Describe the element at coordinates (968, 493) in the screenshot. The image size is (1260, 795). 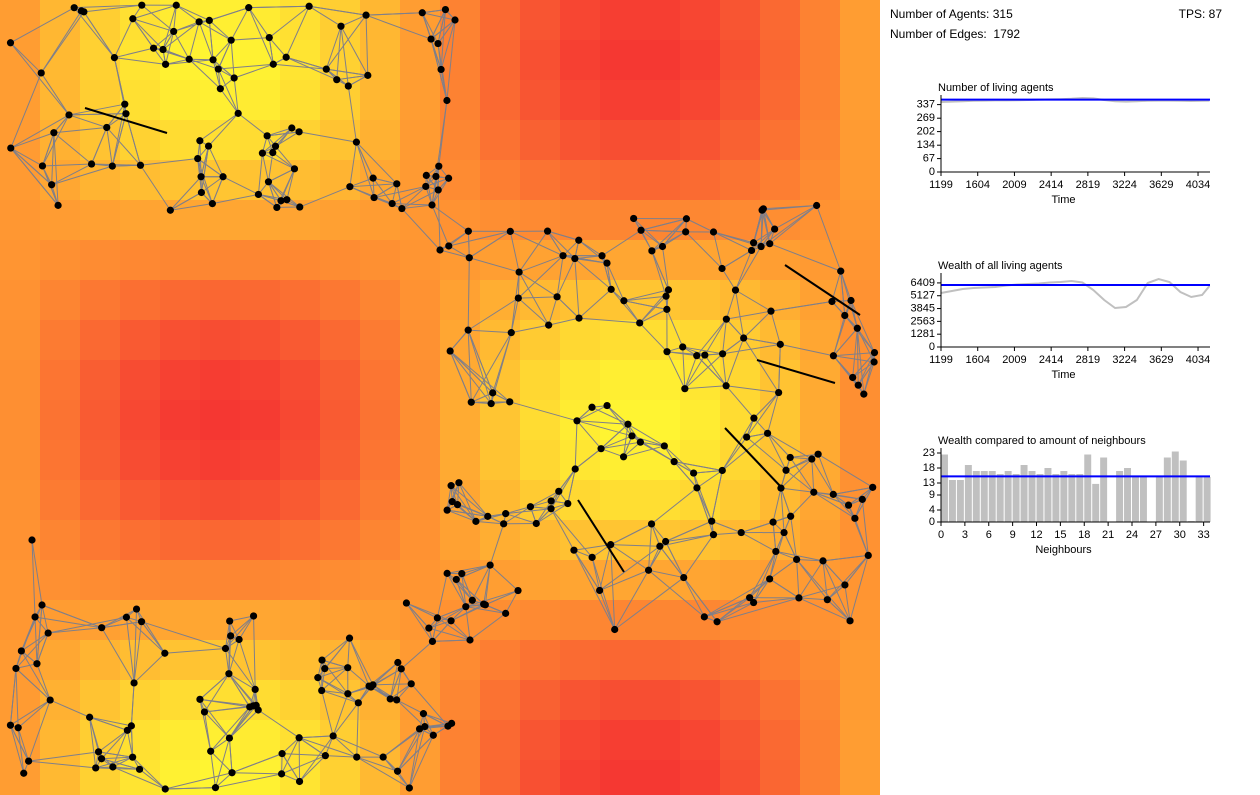
I see `bar` at that location.